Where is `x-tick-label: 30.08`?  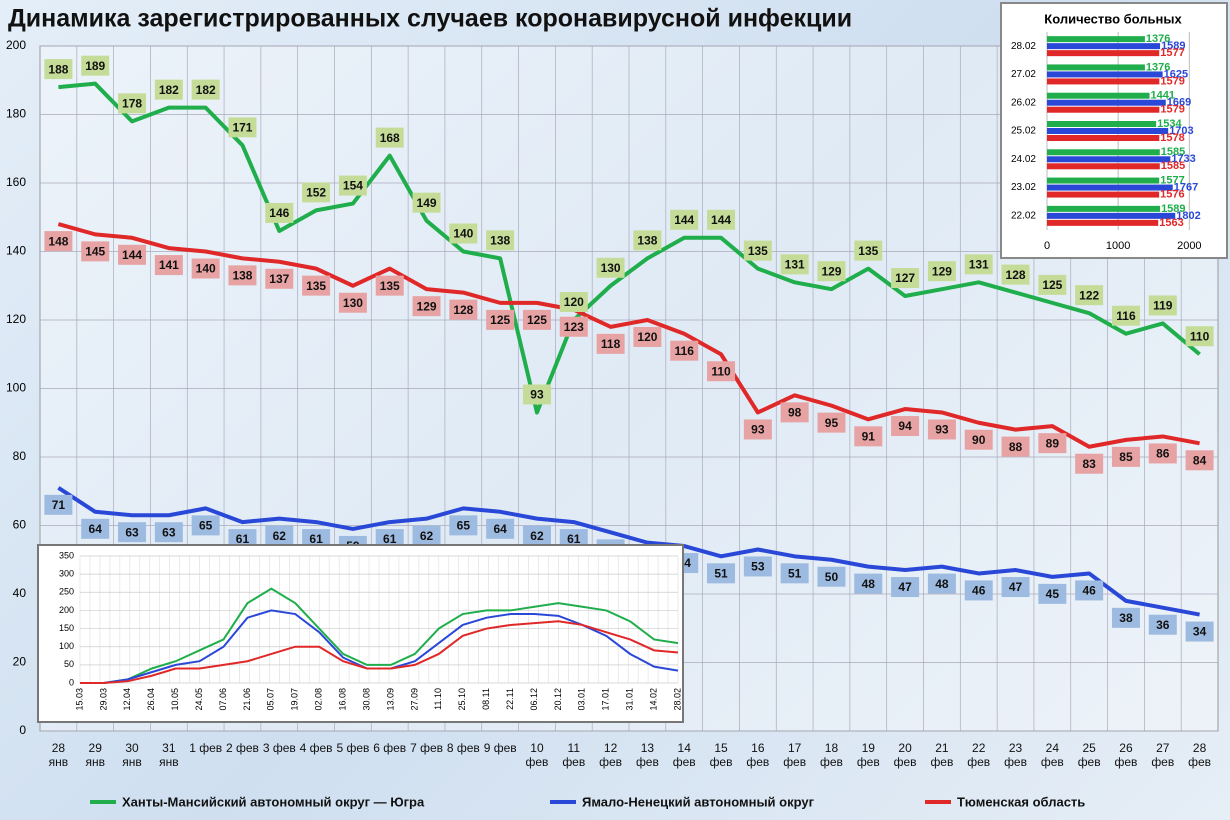
x-tick-label: 30.08 is located at coordinates (366, 699).